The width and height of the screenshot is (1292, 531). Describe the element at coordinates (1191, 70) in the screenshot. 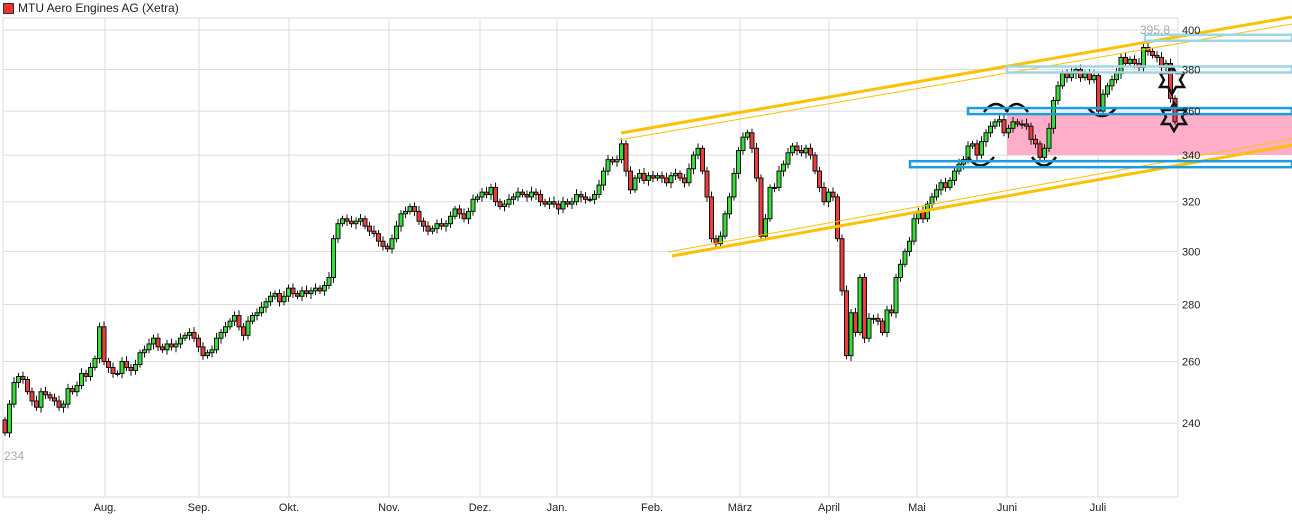

I see `y-tick-label: 380` at that location.